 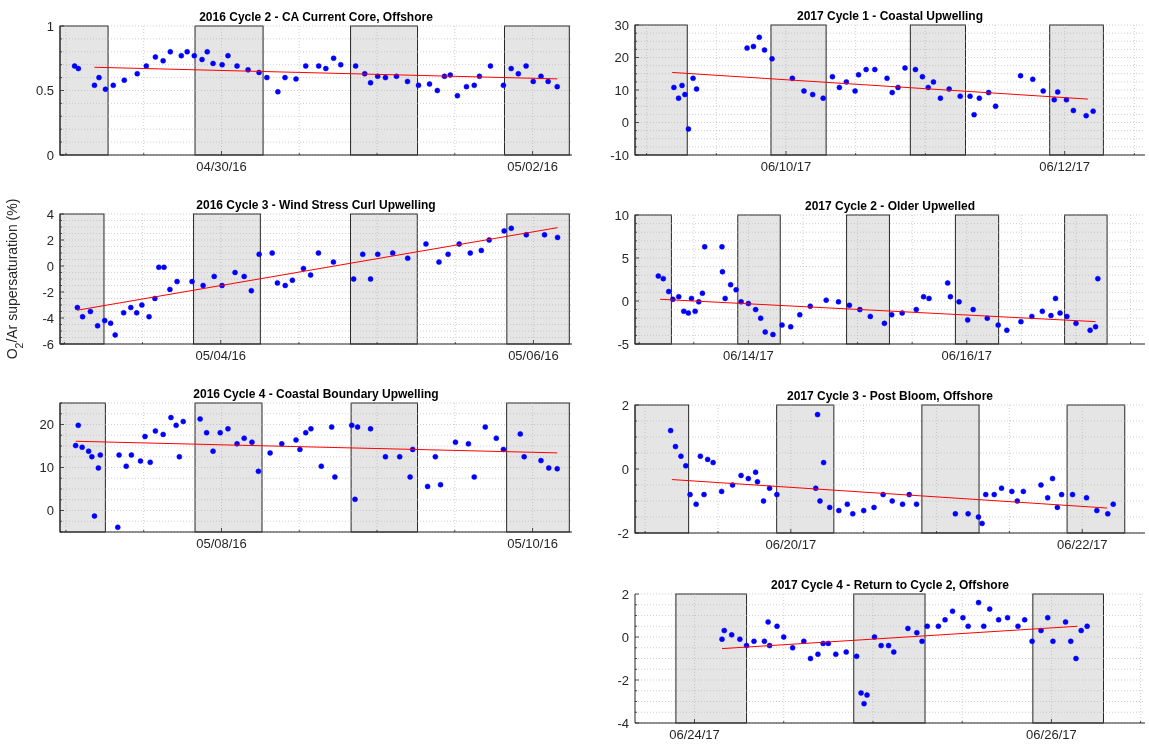 I want to click on chart-title: 2016 Cycle 4 - Coastal Boundary Upwelling, so click(x=316, y=394).